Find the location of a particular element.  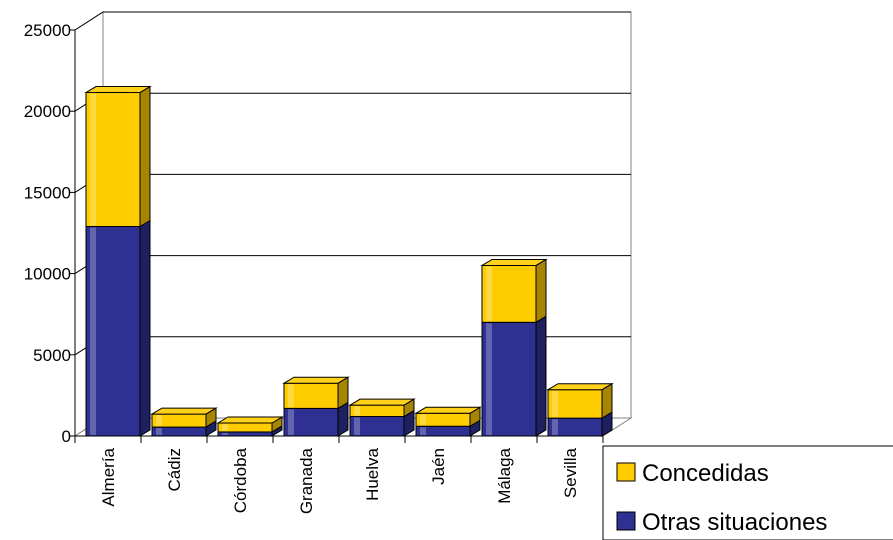

y-axis: 0 5000 10000 15000 20000 25000 is located at coordinates (50, 233).